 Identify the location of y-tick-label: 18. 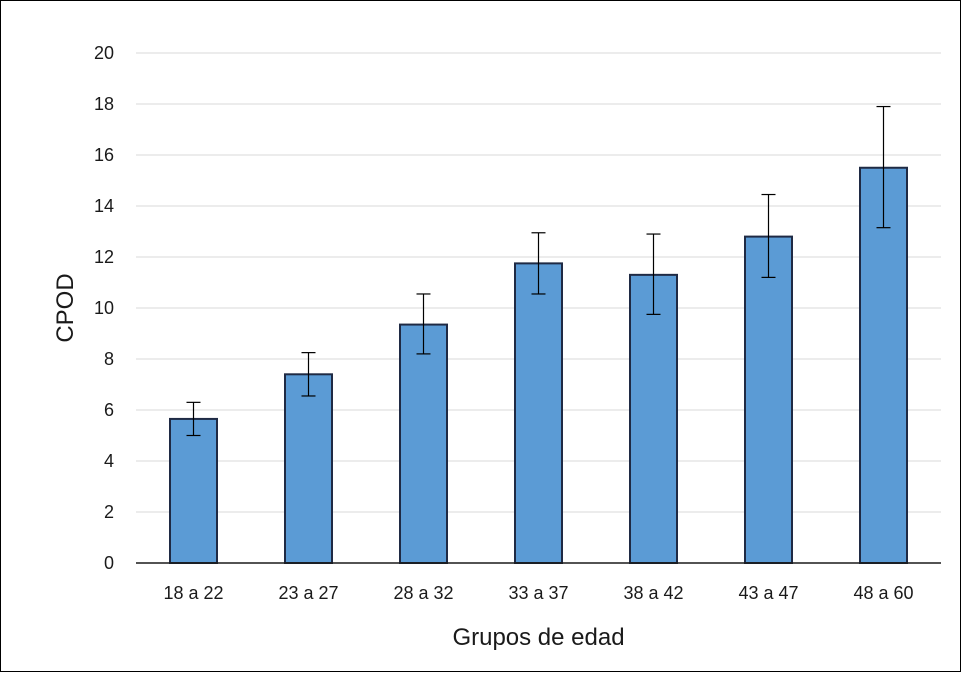
(104, 104).